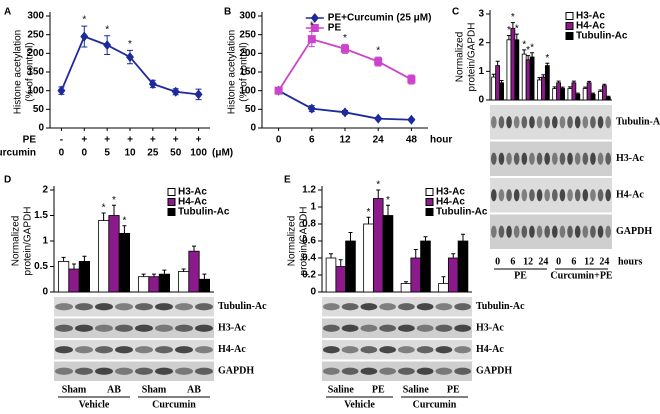 The height and width of the screenshot is (414, 660). Describe the element at coordinates (7, 12) in the screenshot. I see `panel-letter: A` at that location.